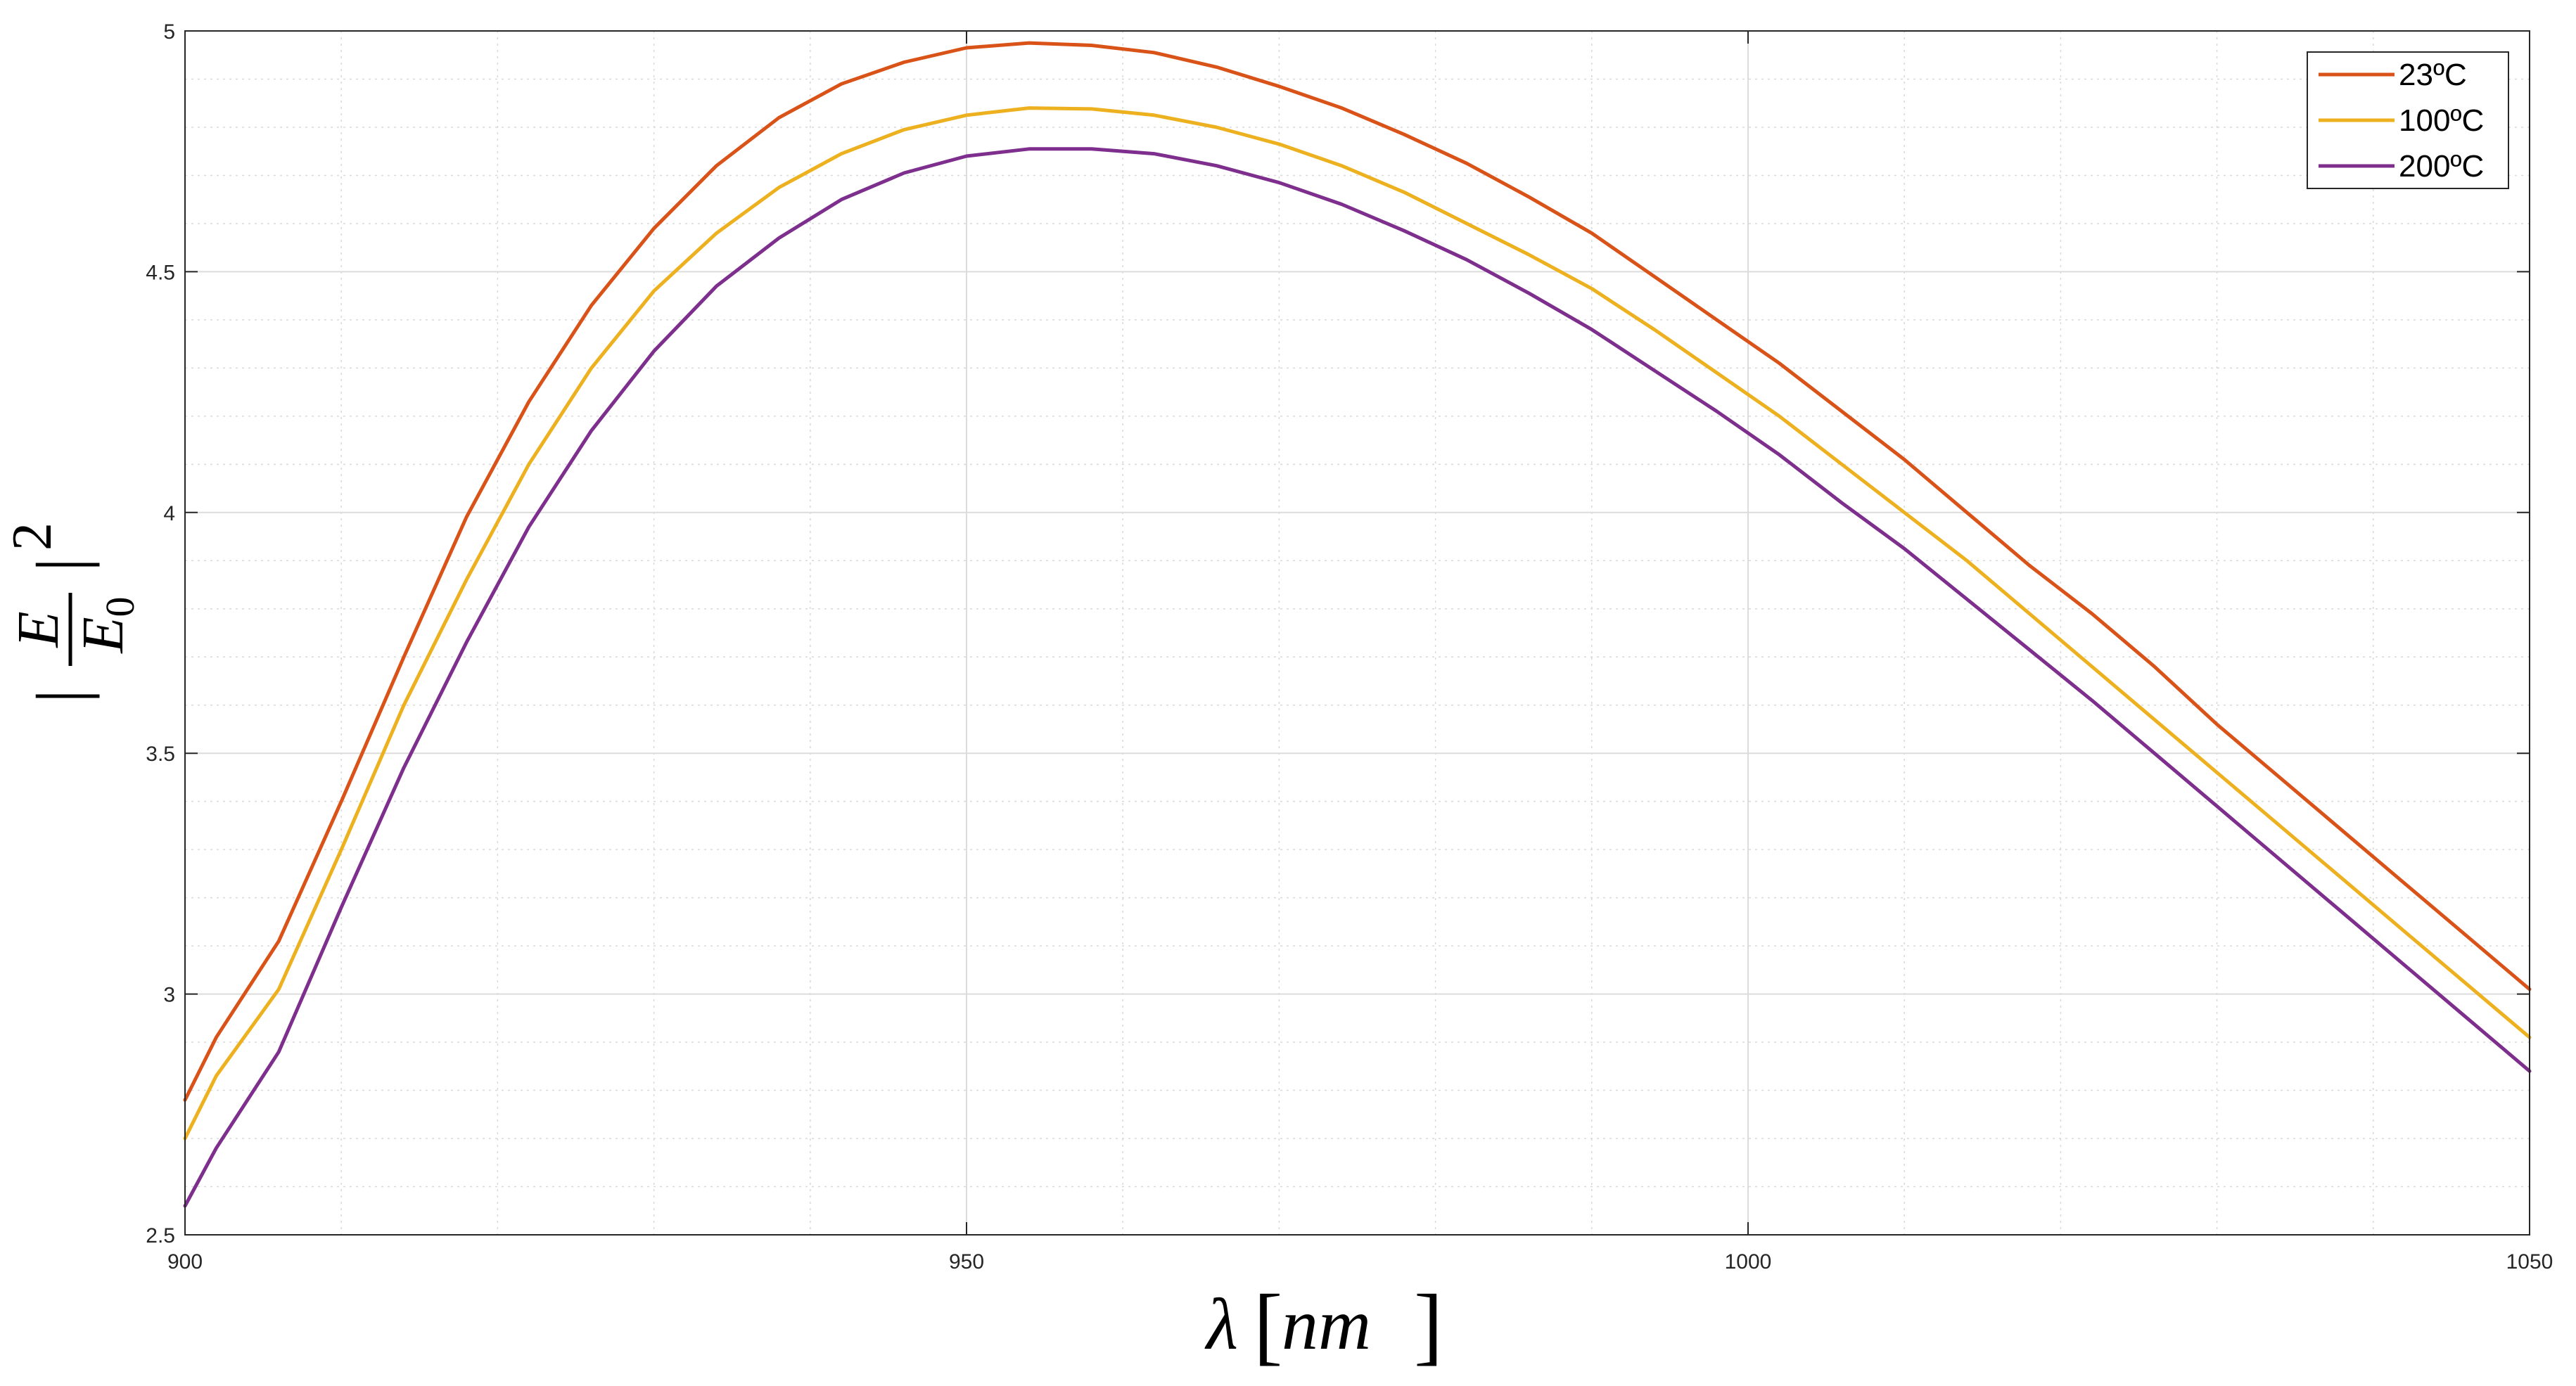 This screenshot has width=2576, height=1386. What do you see at coordinates (2529, 1261) in the screenshot?
I see `x-tick-label: 1050` at bounding box center [2529, 1261].